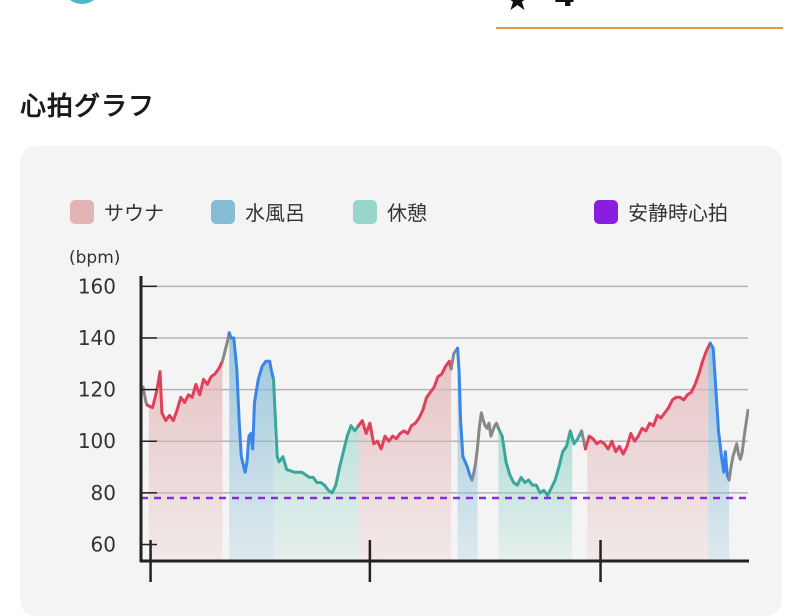  What do you see at coordinates (88, 107) in the screenshot?
I see `section-title: 心拍グラフ` at bounding box center [88, 107].